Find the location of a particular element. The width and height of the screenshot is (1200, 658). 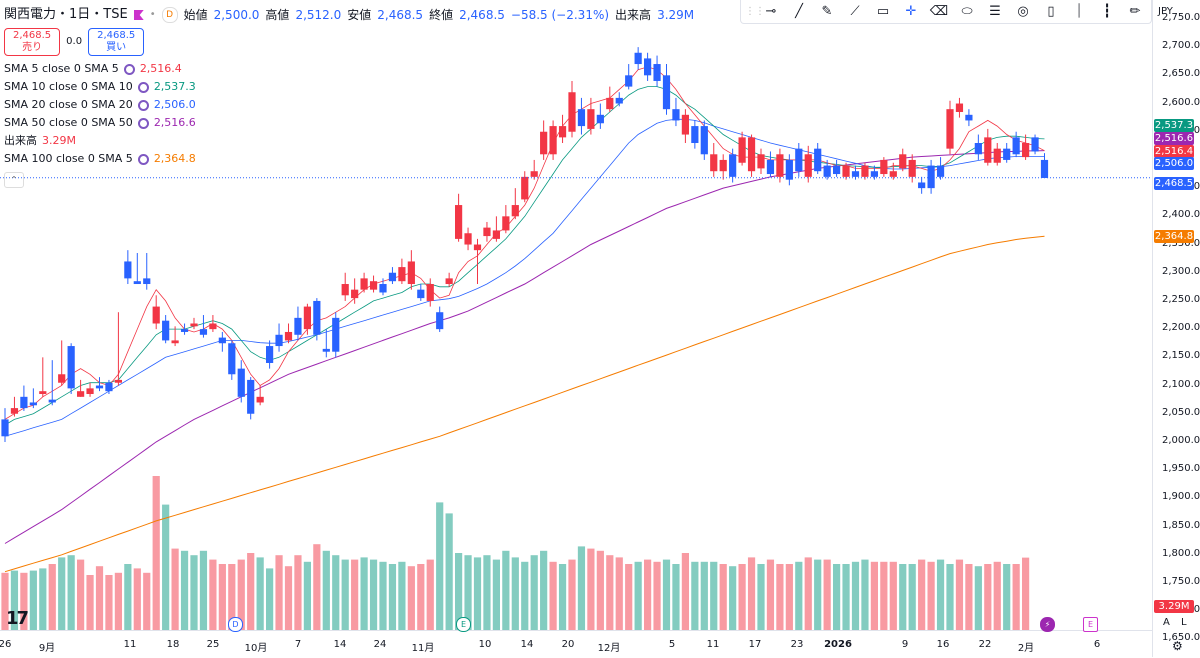

horizontal-ray-icon: ⊸ is located at coordinates (771, 11).